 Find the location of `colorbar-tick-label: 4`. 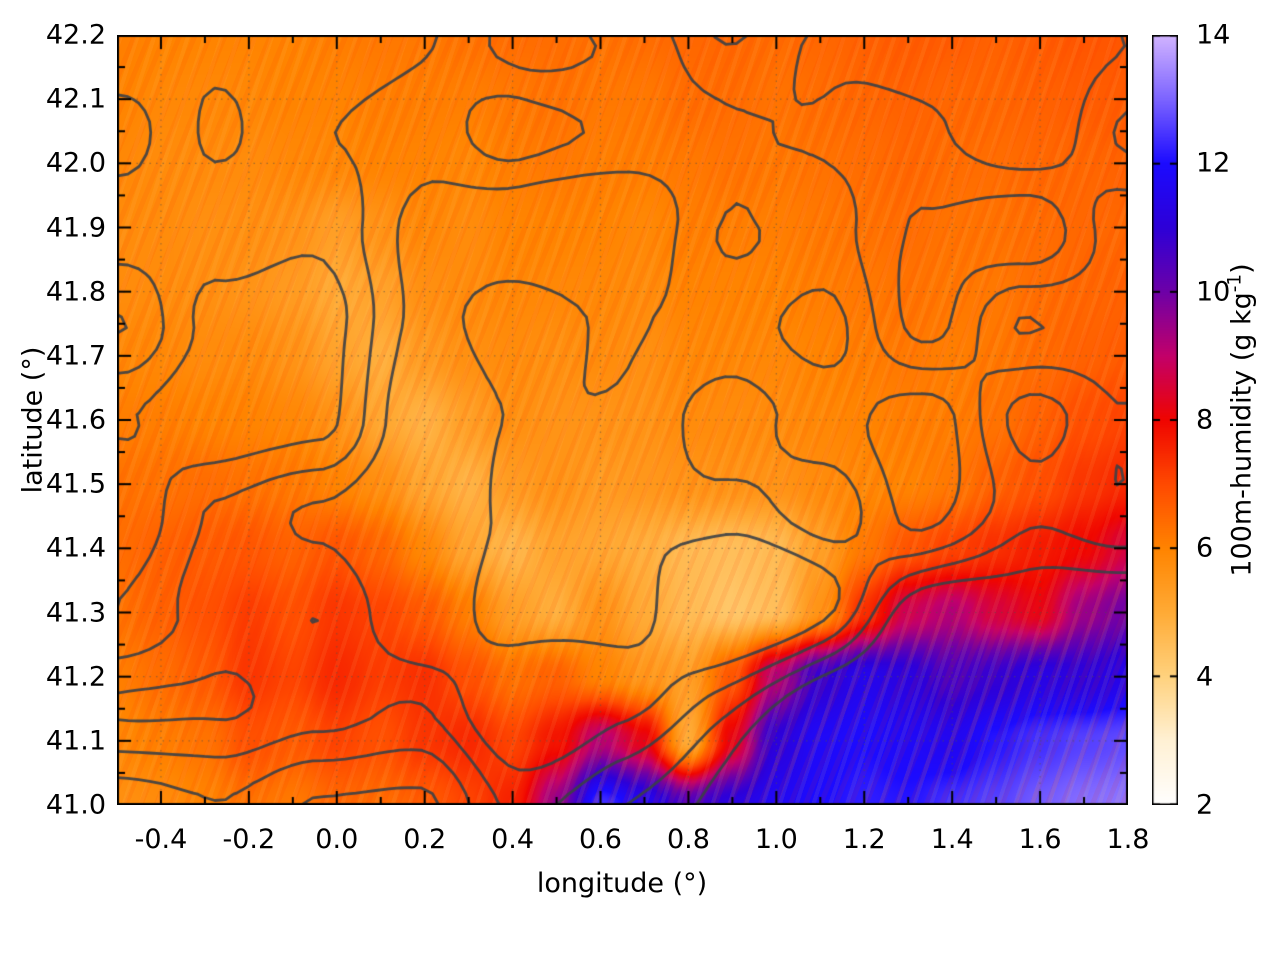

colorbar-tick-label: 4 is located at coordinates (1205, 677).